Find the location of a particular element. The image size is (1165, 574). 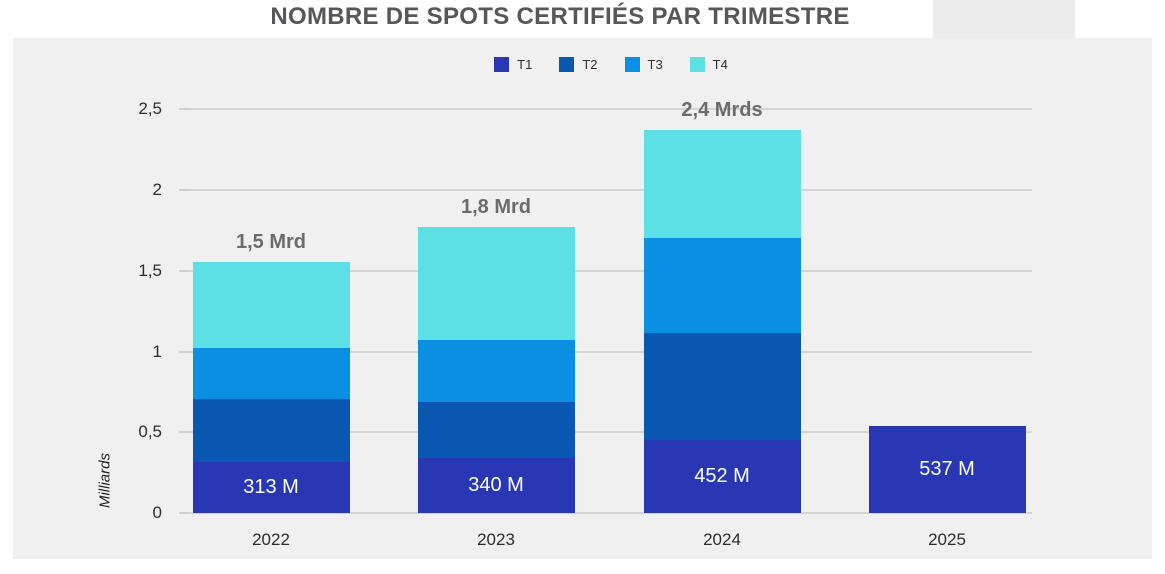

gridline-1,5 is located at coordinates (611, 270).